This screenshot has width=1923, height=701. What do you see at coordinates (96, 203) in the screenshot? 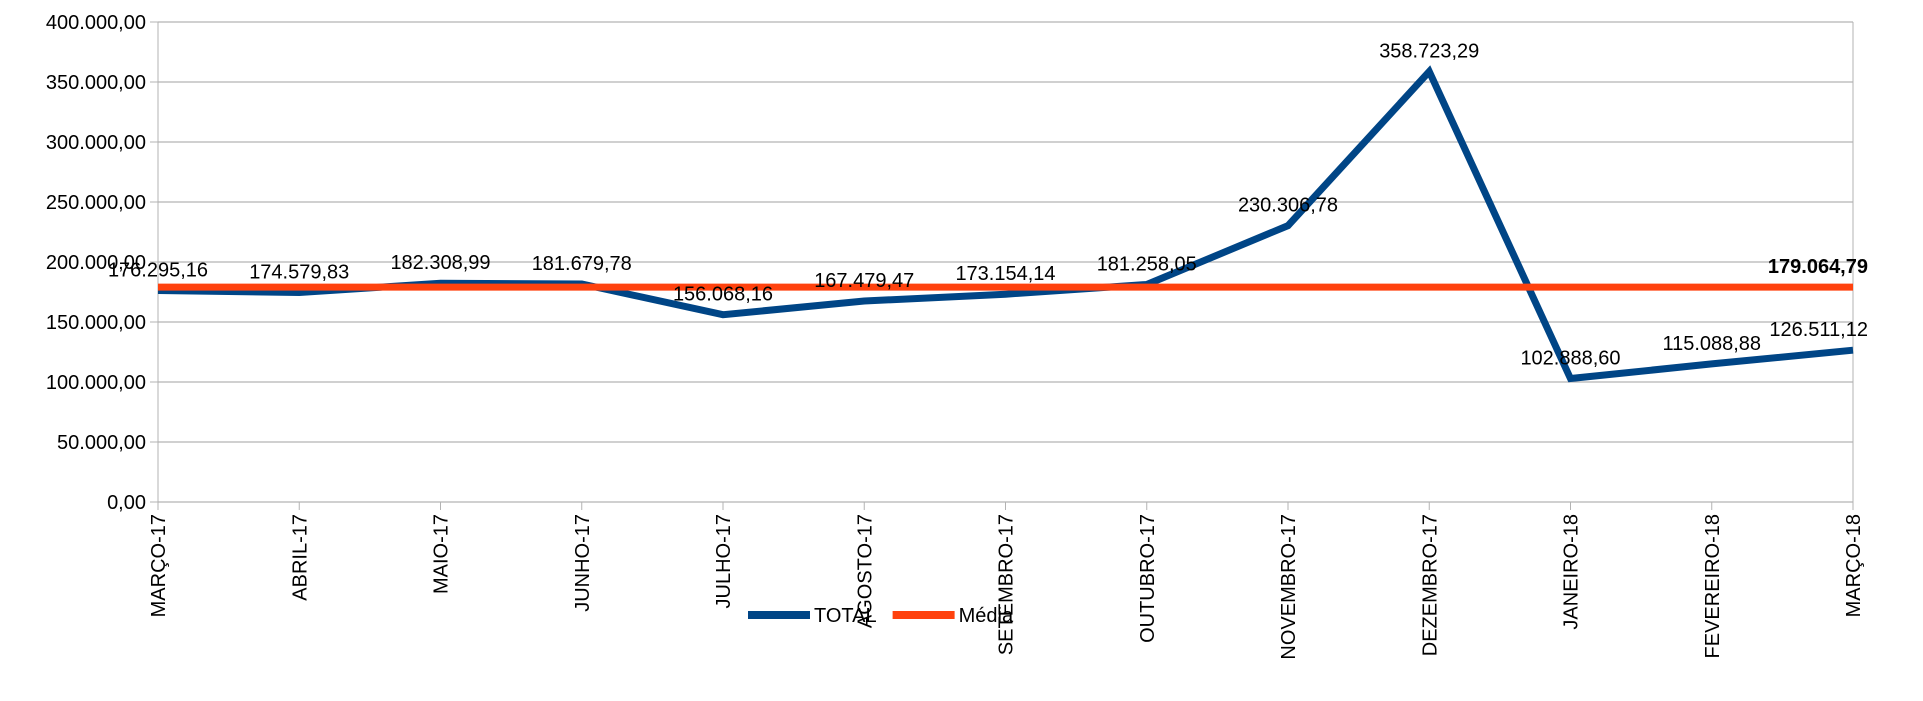
I see `y-tick-label: 250.000,00` at bounding box center [96, 203].